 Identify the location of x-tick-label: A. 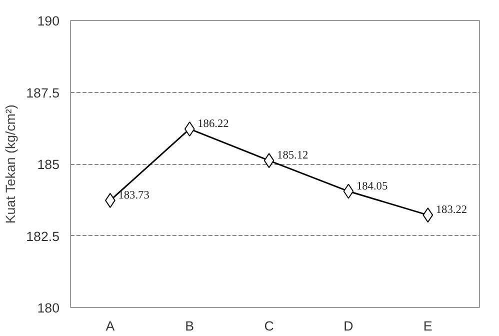
(110, 326).